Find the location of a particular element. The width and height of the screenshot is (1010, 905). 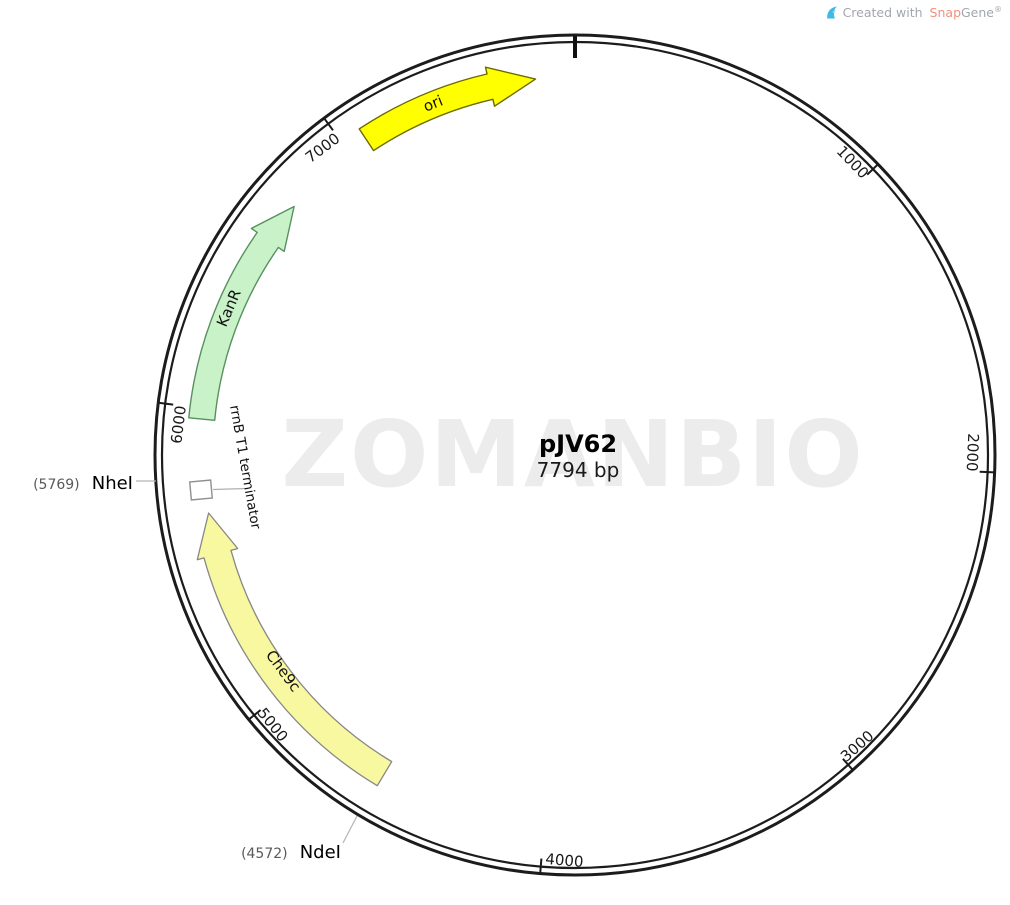

site-position-ndei: (4572) is located at coordinates (264, 854).